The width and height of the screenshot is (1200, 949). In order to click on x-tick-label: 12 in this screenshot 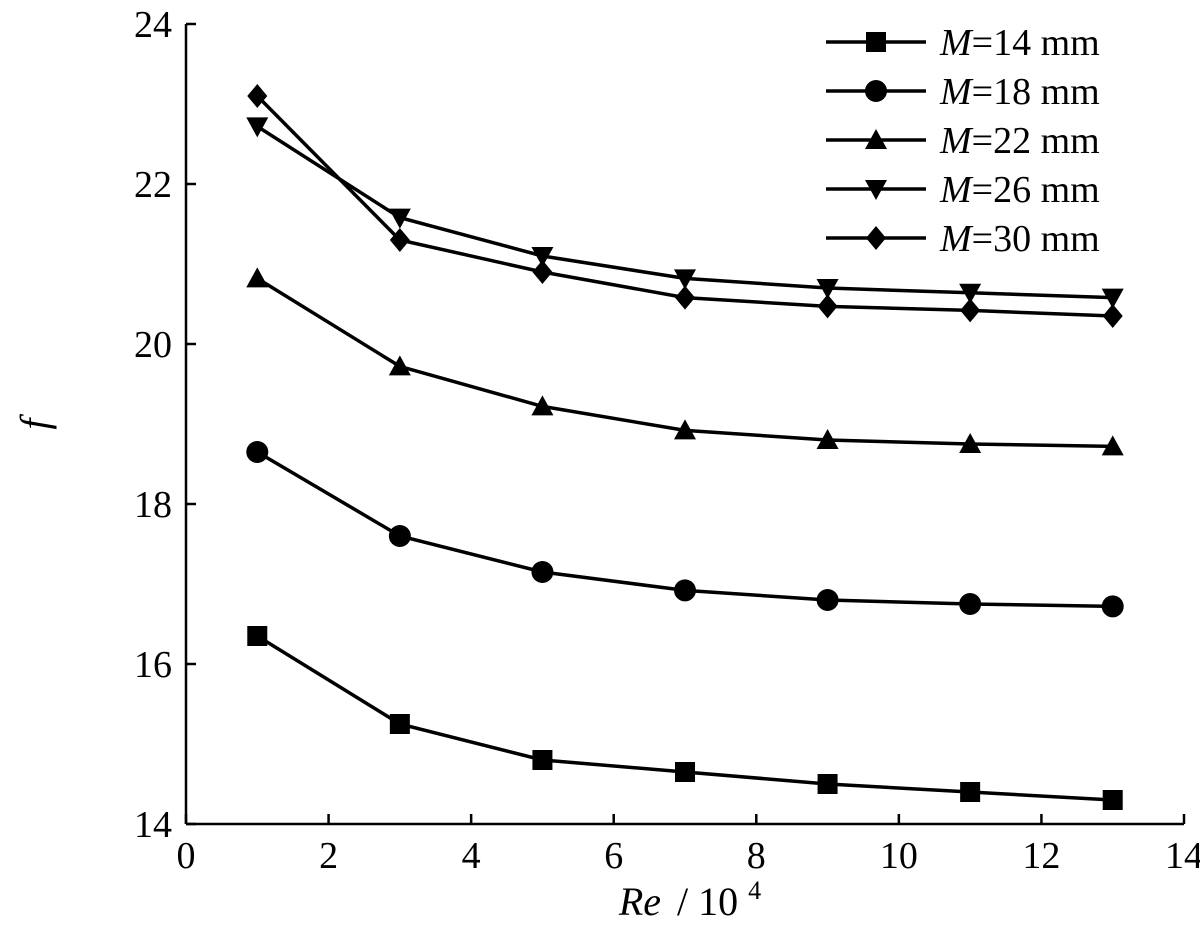, I will do `click(1041, 856)`.